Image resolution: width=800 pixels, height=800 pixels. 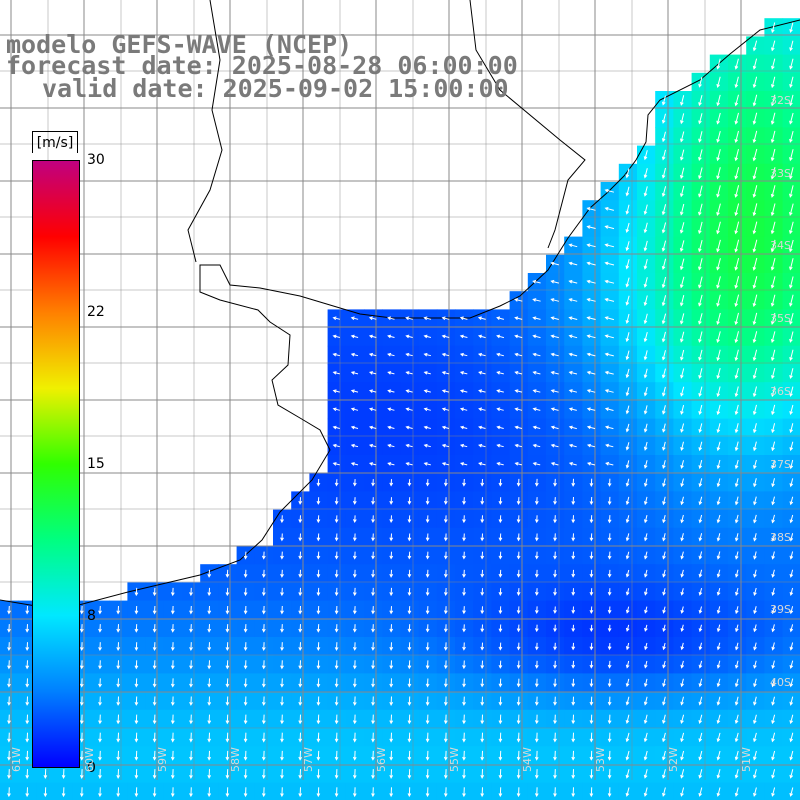 What do you see at coordinates (780, 682) in the screenshot?
I see `lat-label: 40S` at bounding box center [780, 682].